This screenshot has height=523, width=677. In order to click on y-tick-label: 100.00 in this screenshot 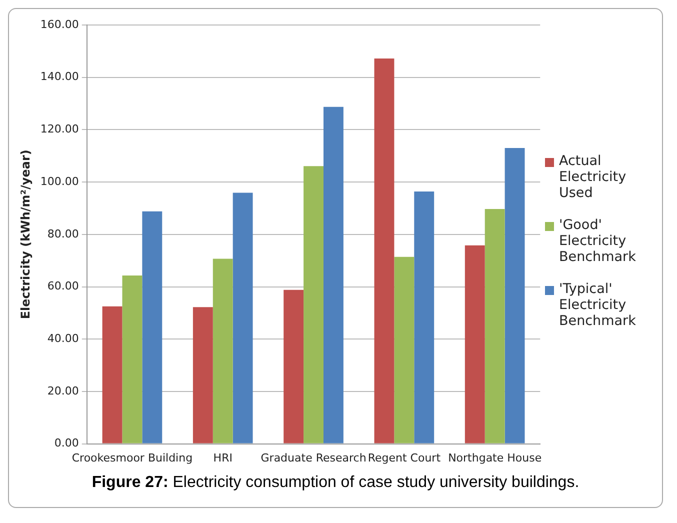, I will do `click(59, 181)`.